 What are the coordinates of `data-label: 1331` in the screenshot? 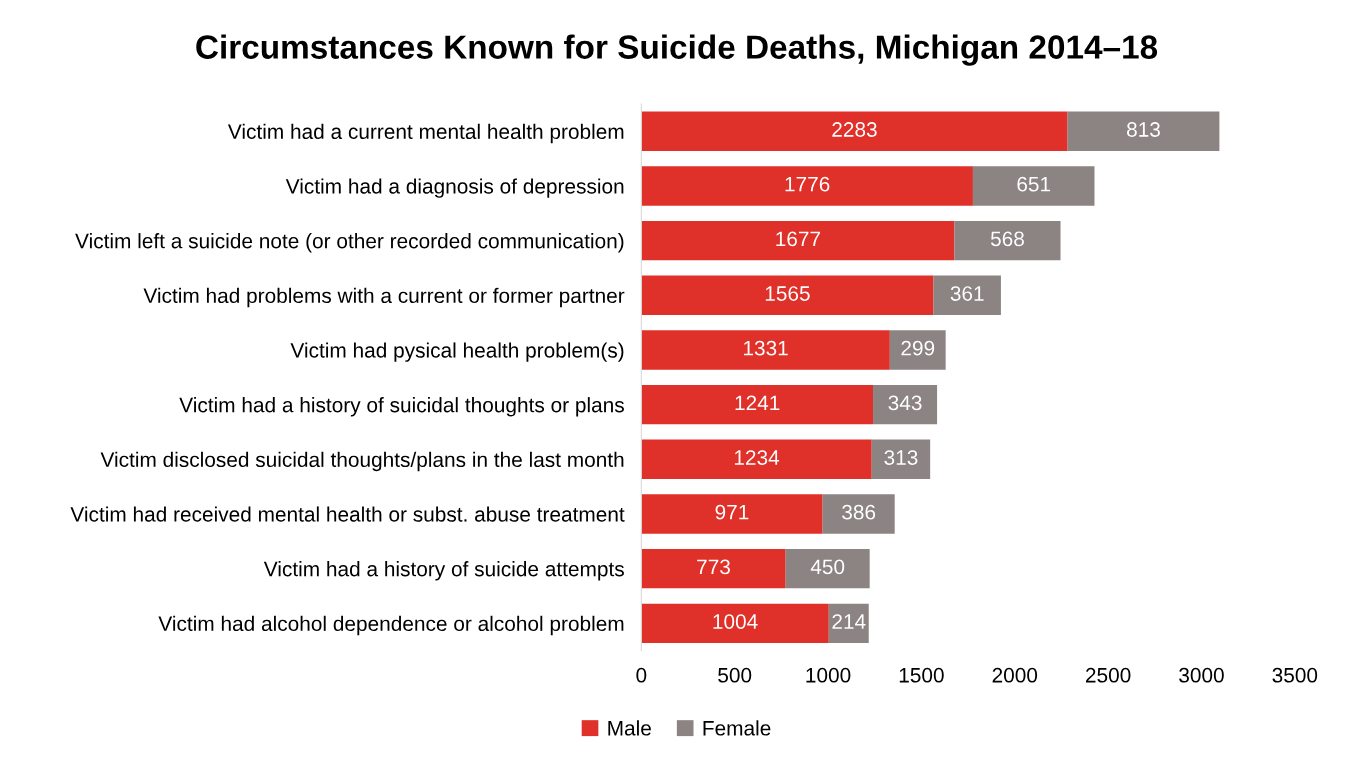 It's located at (766, 348).